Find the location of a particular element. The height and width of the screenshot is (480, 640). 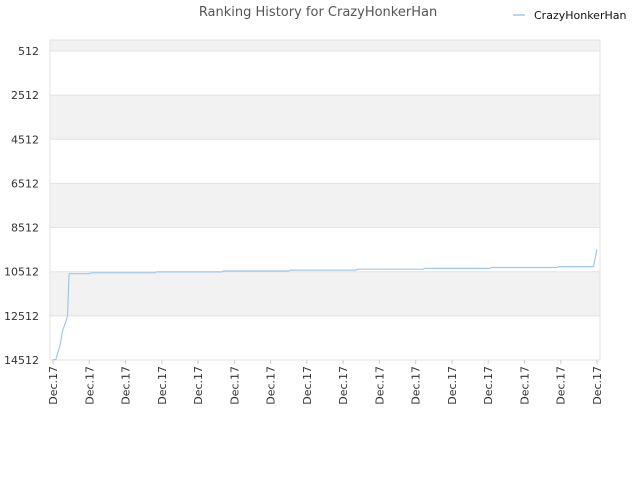

y-tick-label: 10512 is located at coordinates (21, 272).